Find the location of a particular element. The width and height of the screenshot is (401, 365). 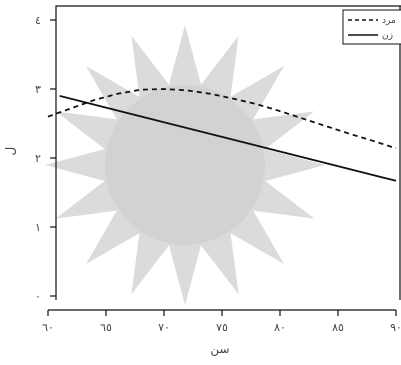

y-tick-label: ١ is located at coordinates (38, 227).